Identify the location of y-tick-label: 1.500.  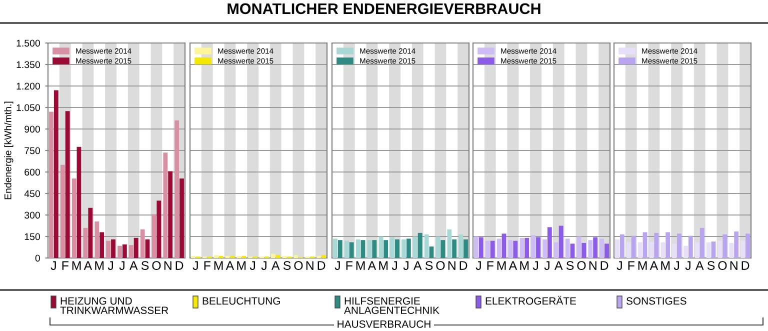
(28, 43).